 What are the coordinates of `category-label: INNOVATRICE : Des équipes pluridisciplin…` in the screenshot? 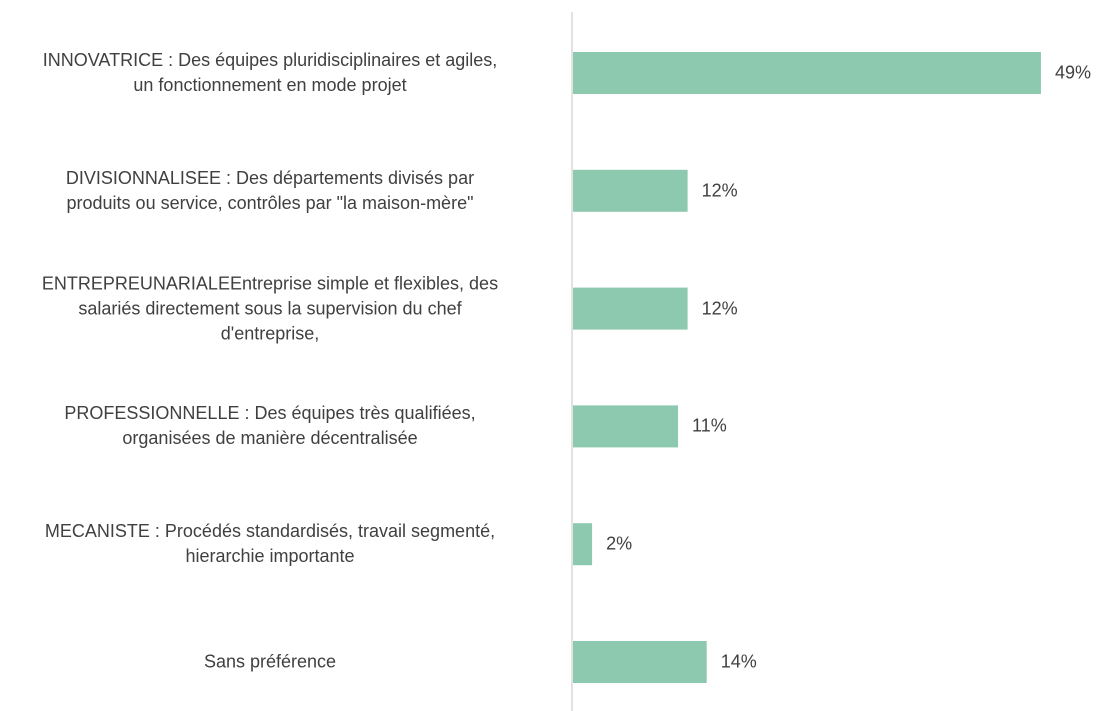 It's located at (270, 72).